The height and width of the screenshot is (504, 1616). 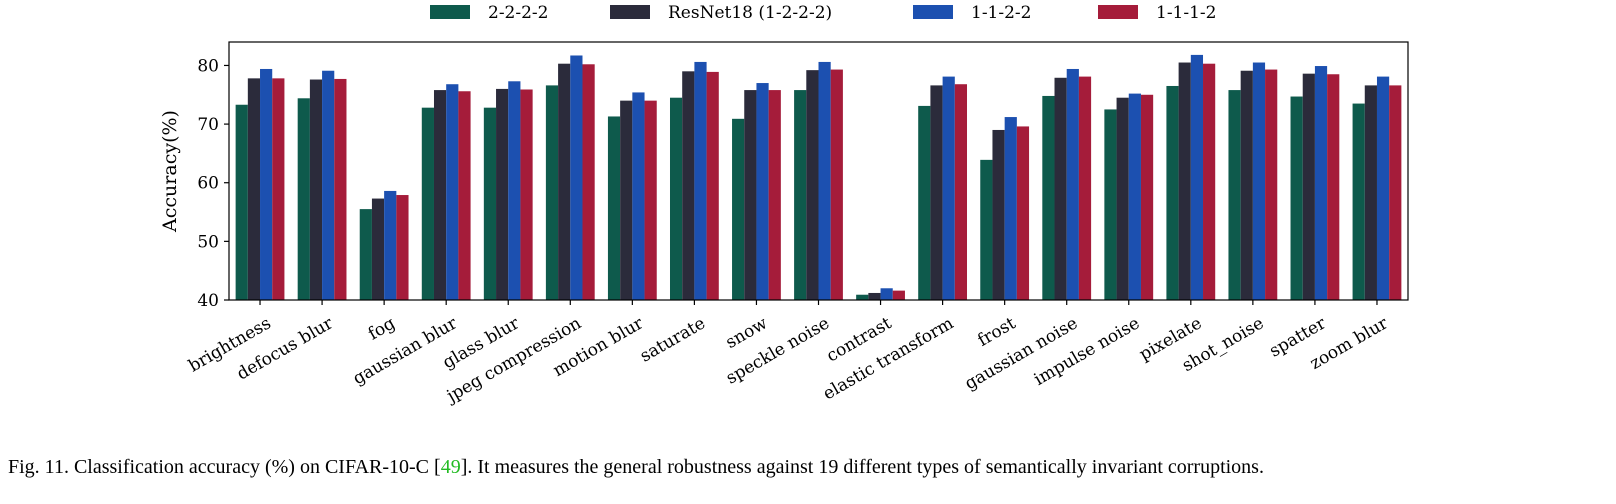 I want to click on bar-spatter-ResNet18-1-2-2-2-, so click(x=1308, y=186).